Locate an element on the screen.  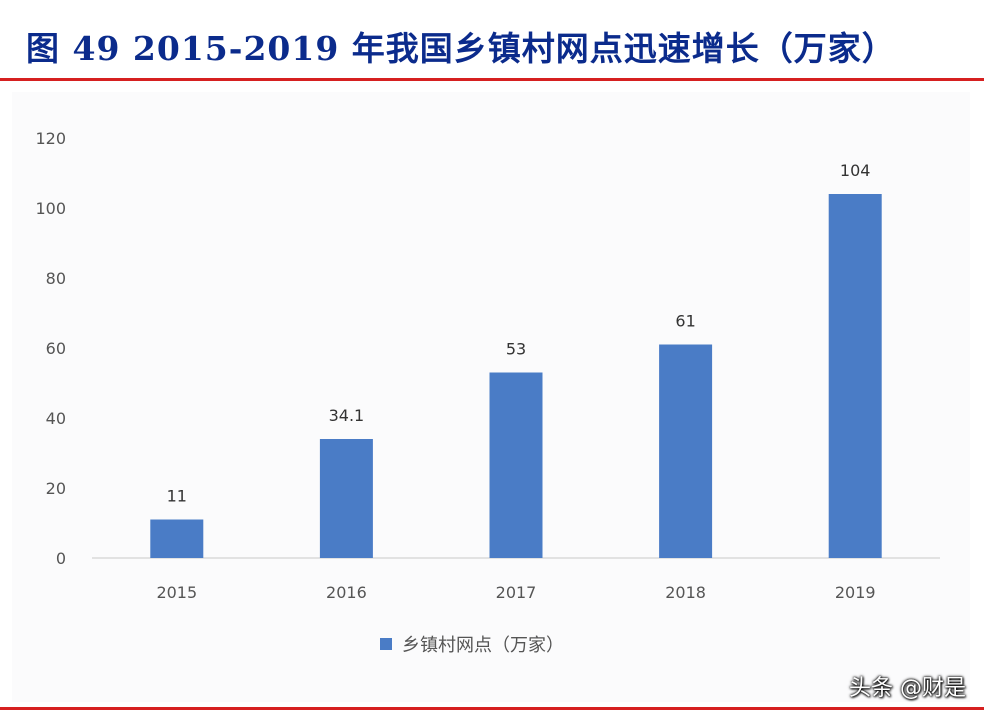
x-tick-label: 2015 is located at coordinates (176, 592).